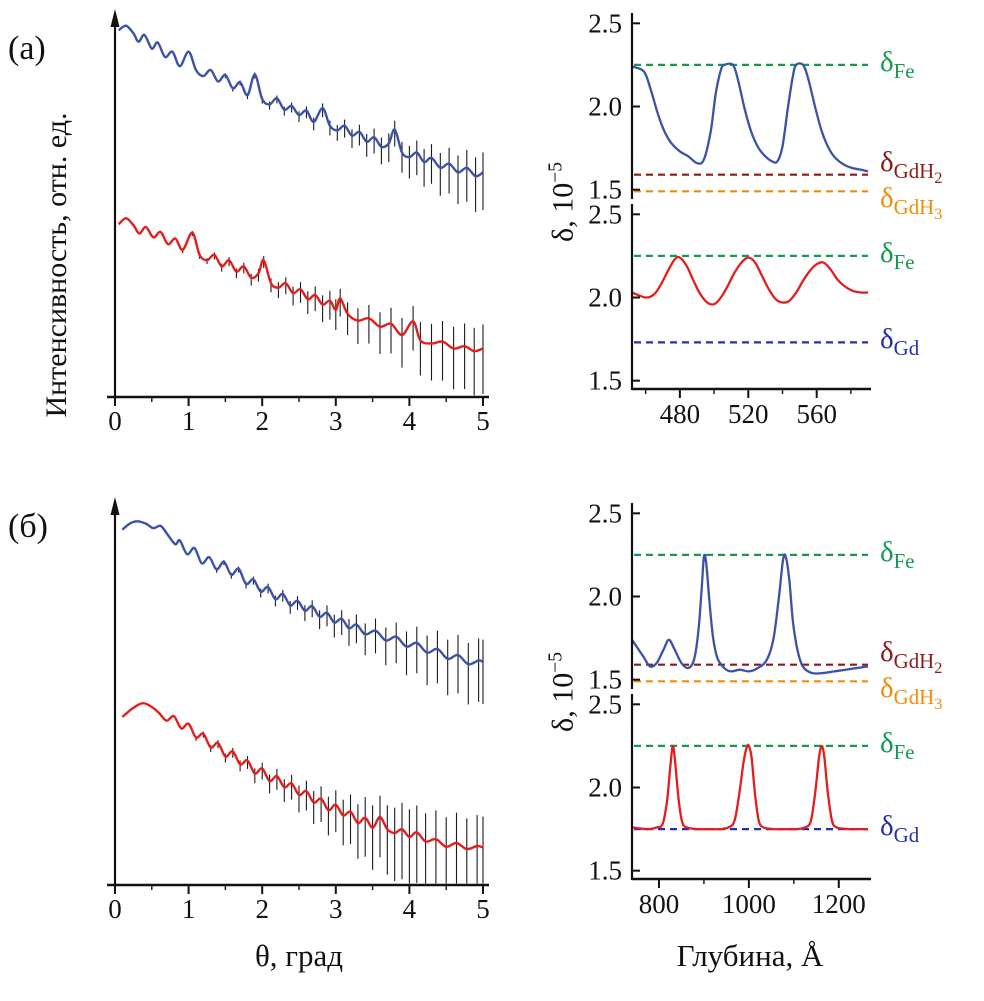 The image size is (984, 1001). Describe the element at coordinates (750, 955) in the screenshot. I see `depth-axis-label: Глубина, Å` at that location.